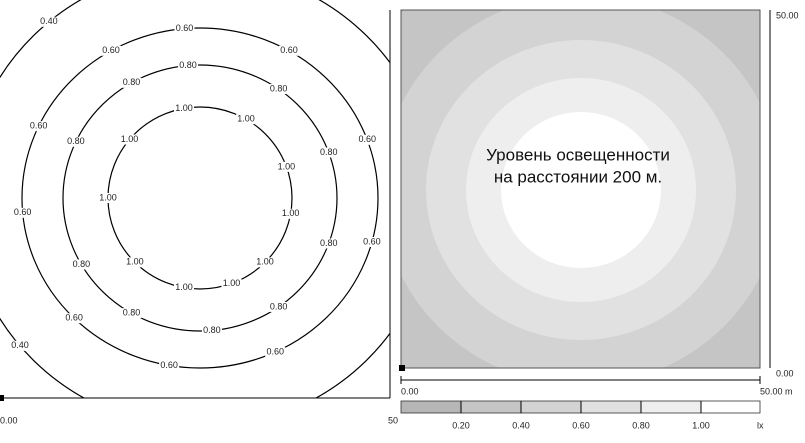  What do you see at coordinates (461, 425) in the screenshot?
I see `legend-tick-label: 0.20` at bounding box center [461, 425].